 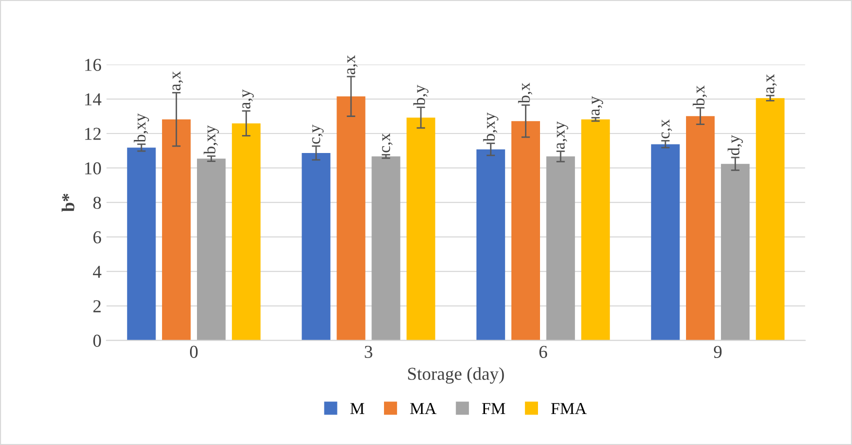 I want to click on y-tick-label: 4, so click(x=97, y=272).